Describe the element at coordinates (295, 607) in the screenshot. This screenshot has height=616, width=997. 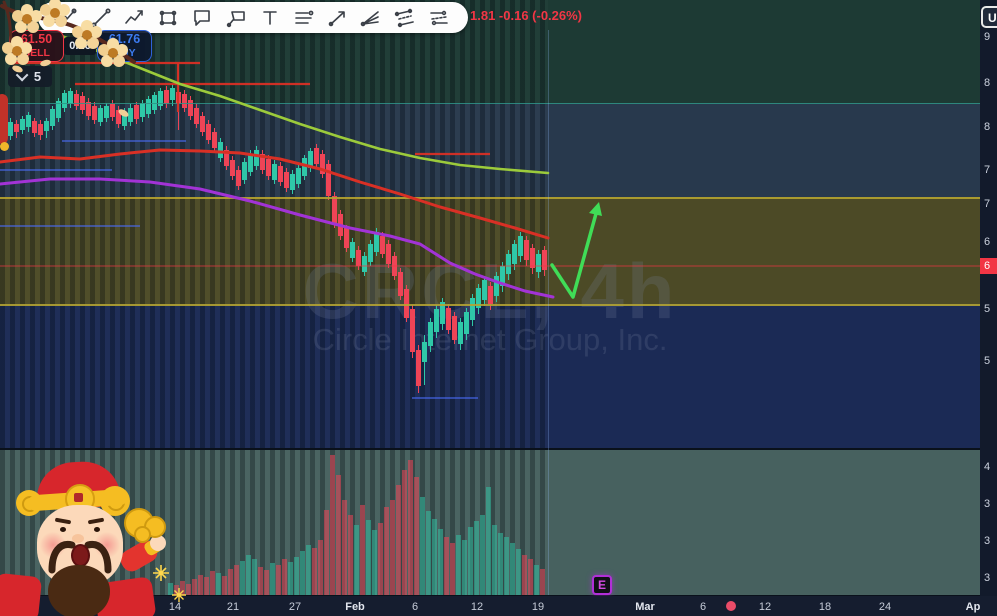
I see `time-axis-label: 27` at that location.